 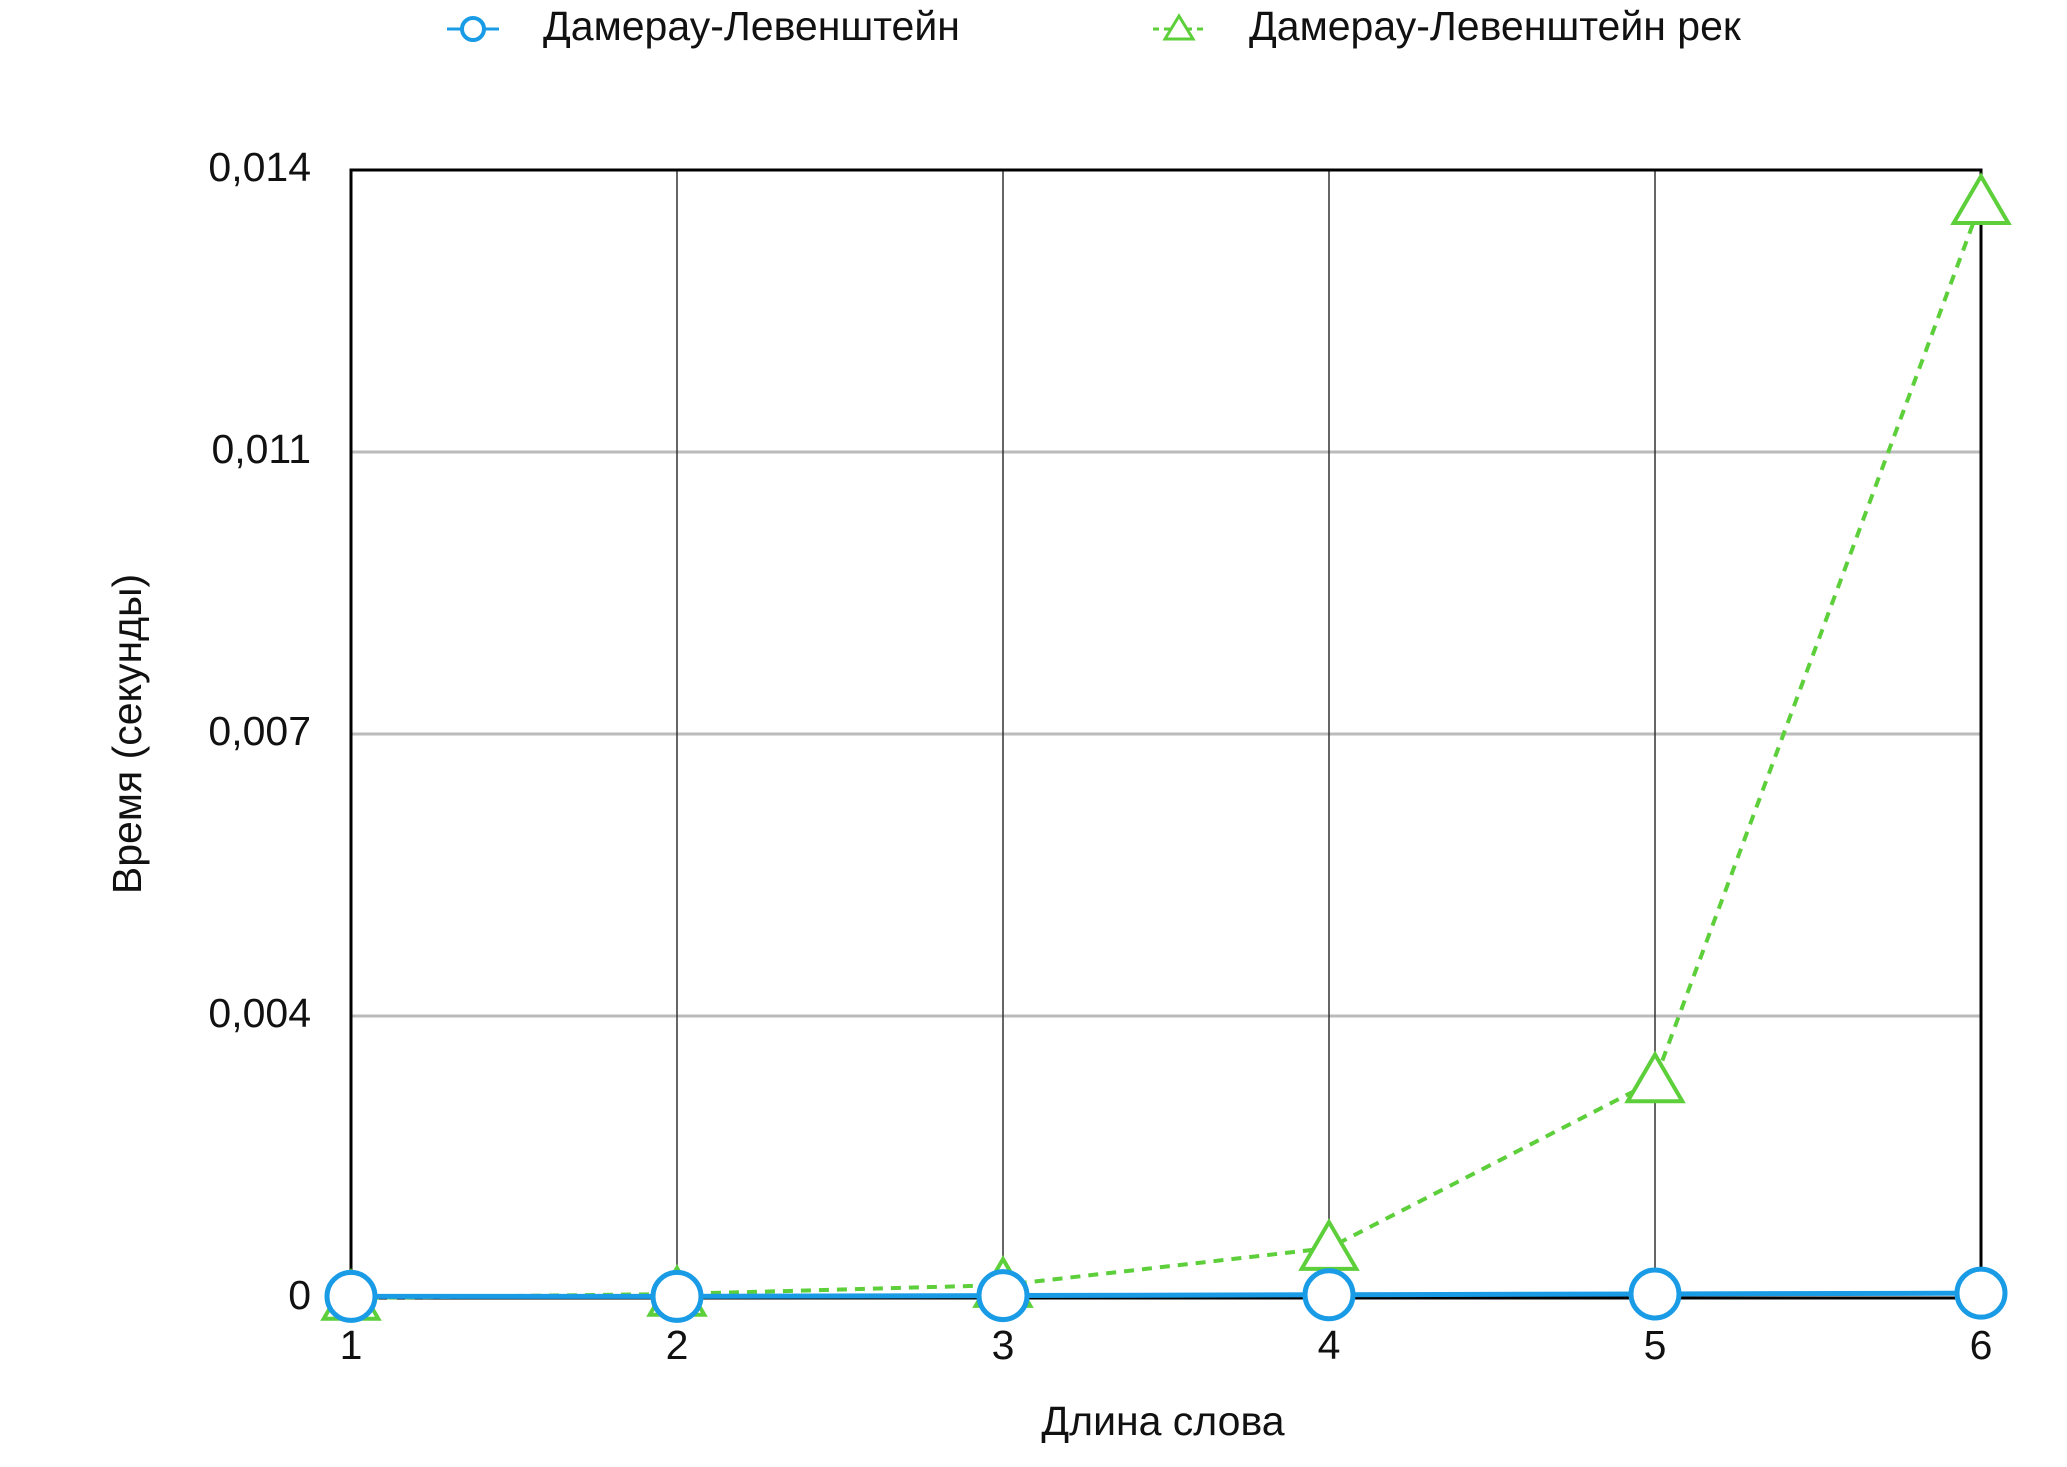 I want to click on y-tick-label: 0,007, so click(x=259, y=731).